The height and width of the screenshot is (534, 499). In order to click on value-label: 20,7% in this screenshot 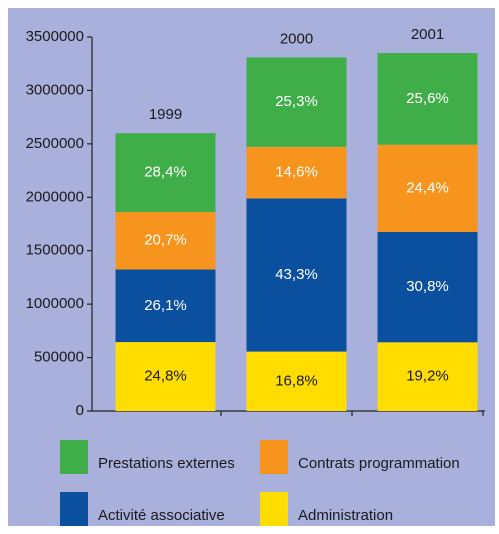, I will do `click(165, 240)`.